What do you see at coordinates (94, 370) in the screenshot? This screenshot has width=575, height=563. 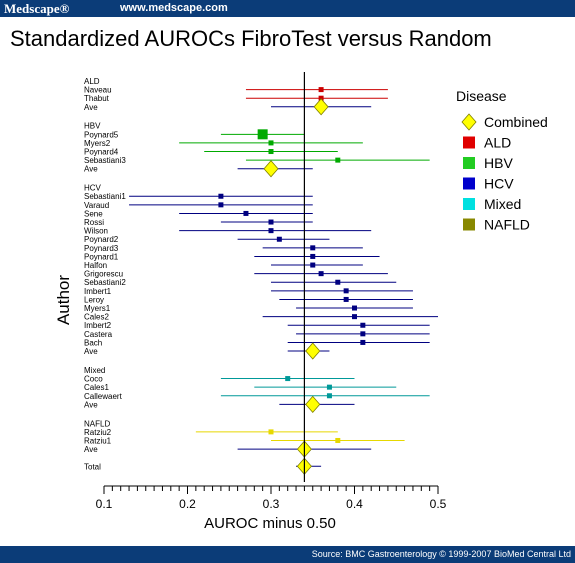 I see `row-label: Mixed` at bounding box center [94, 370].